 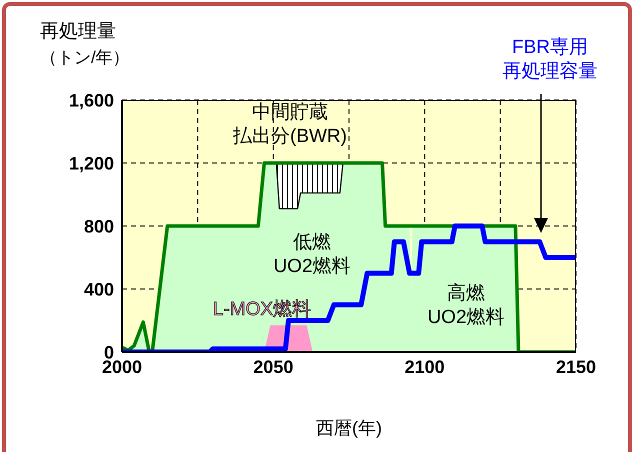 I want to click on text: FBR専用再処理容量, so click(x=550, y=60).